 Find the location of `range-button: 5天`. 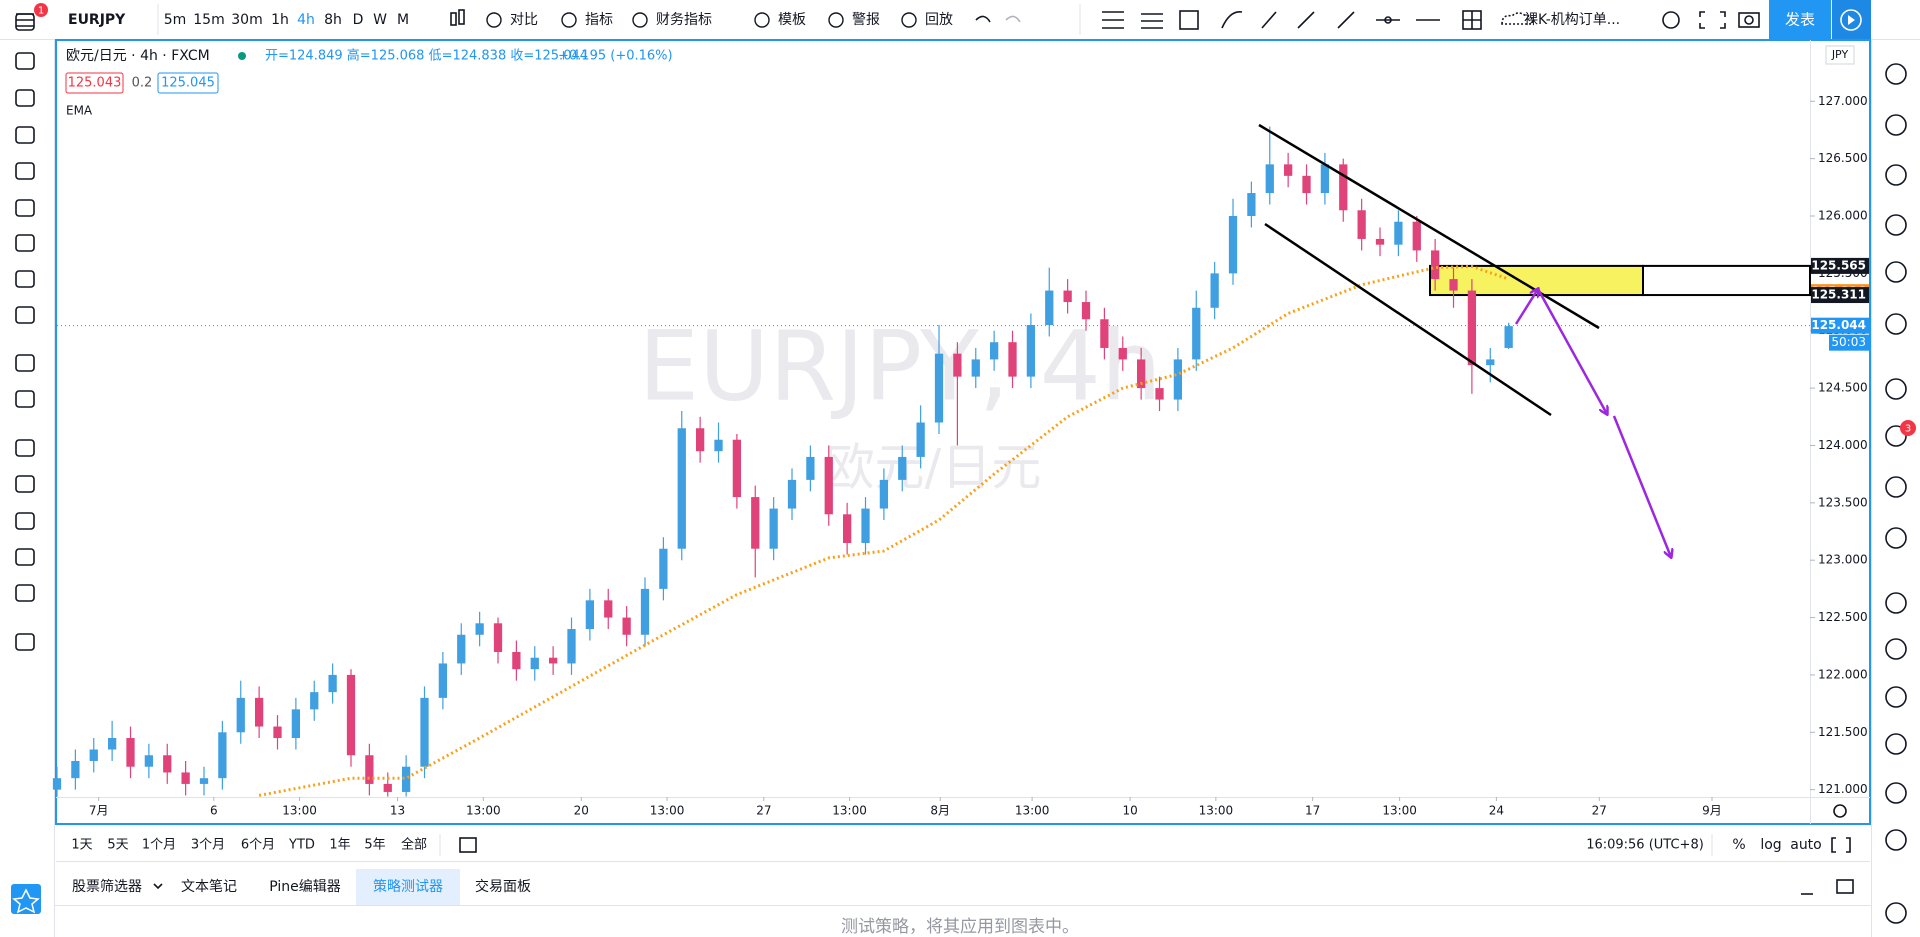

range-button: 5天 is located at coordinates (117, 845).